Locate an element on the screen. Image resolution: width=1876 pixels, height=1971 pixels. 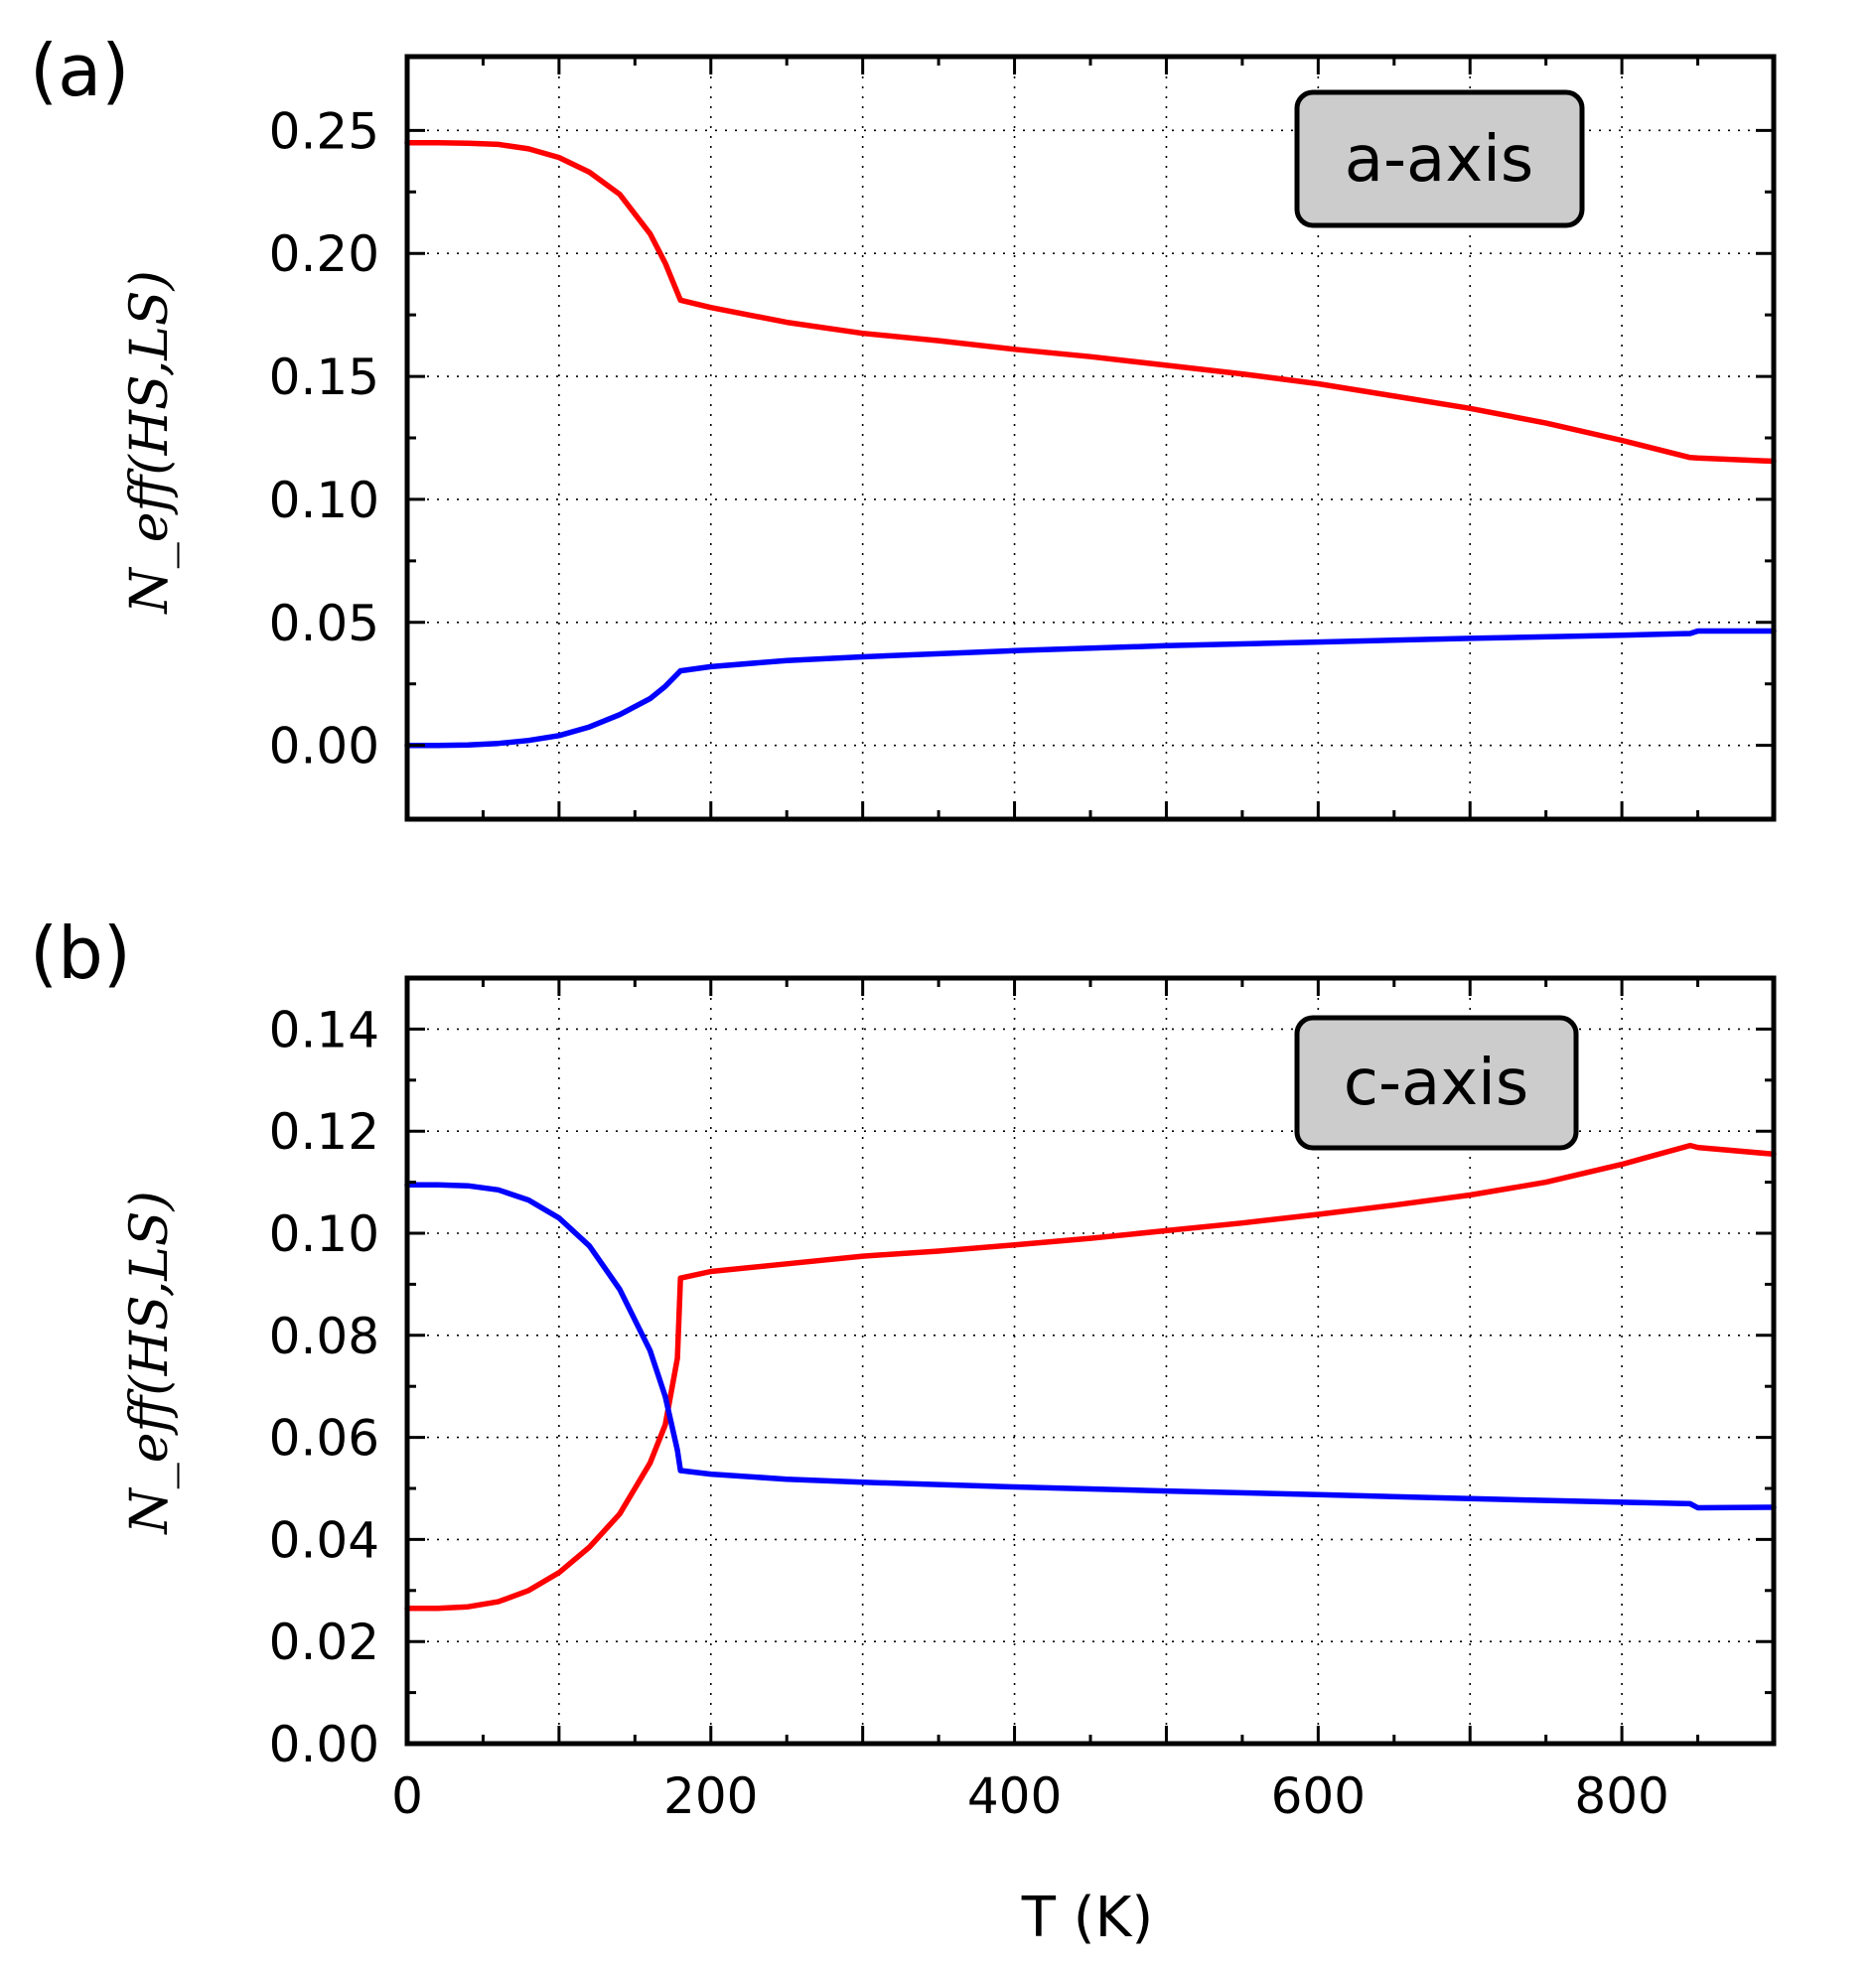
panel-b-ylabel: N_eff(HS,LS) is located at coordinates (150, 1363).